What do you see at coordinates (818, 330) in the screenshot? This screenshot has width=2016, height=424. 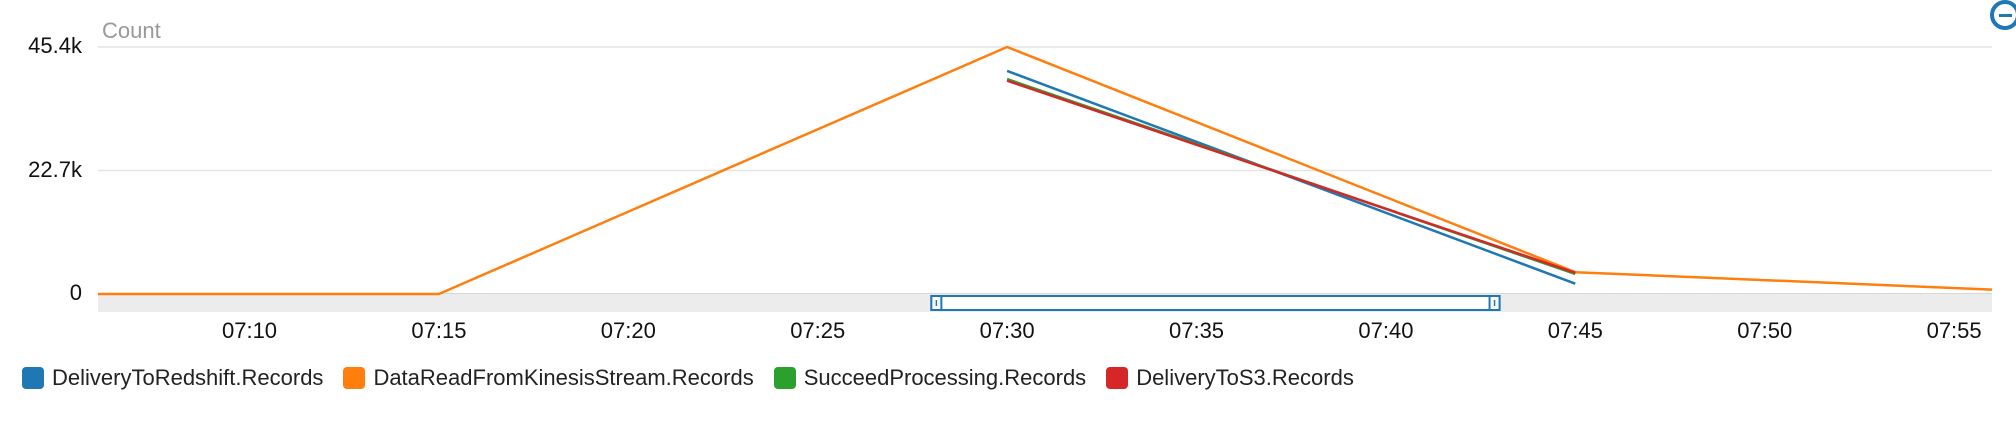 I see `x-tick-label-3: 07:25` at bounding box center [818, 330].